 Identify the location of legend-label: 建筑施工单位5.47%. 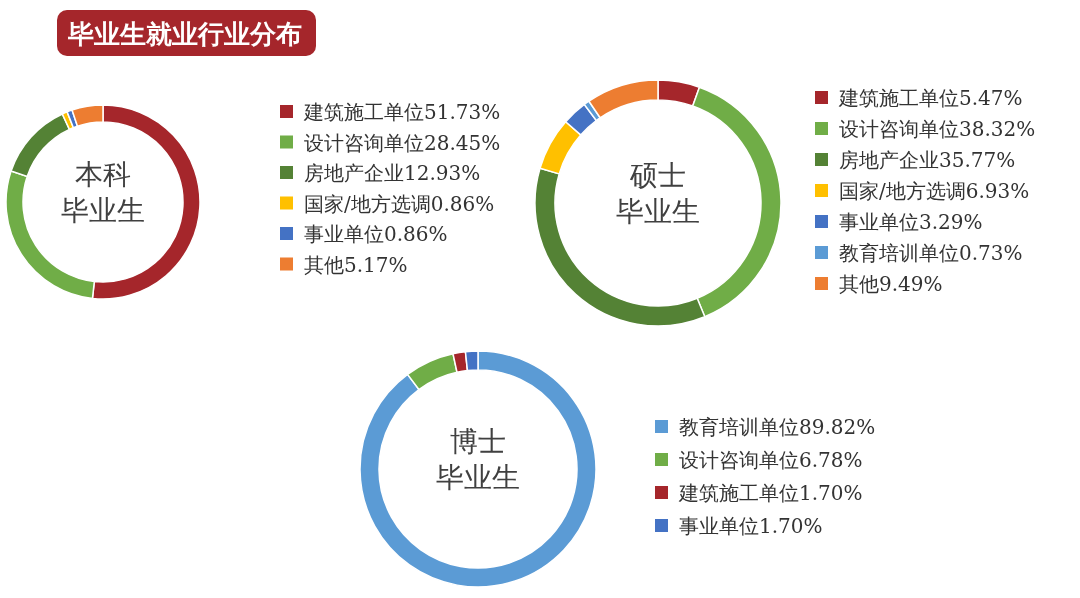
(930, 98).